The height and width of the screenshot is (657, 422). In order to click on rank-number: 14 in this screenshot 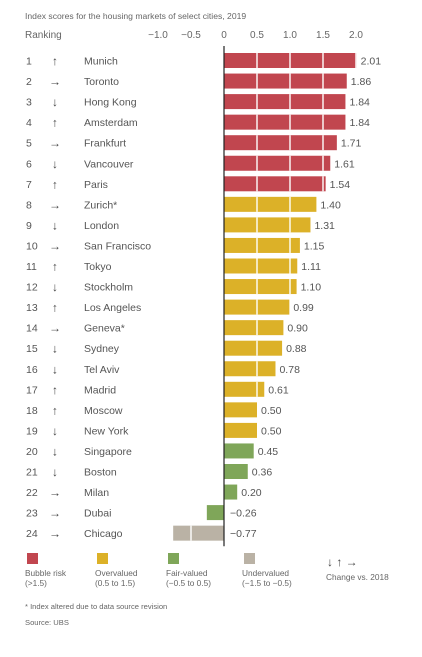, I will do `click(32, 329)`.